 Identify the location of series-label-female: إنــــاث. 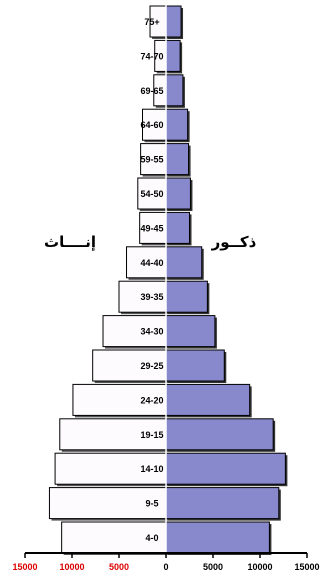
(70, 242).